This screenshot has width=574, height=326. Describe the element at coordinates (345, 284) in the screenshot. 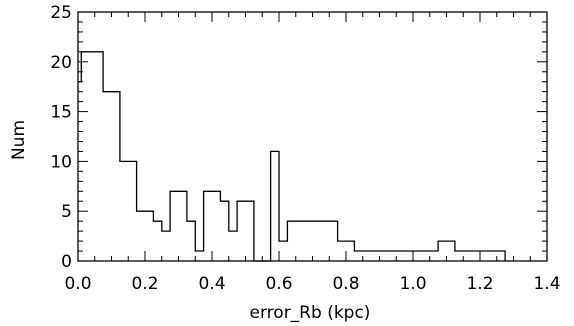

I see `x-tick-label: 0.8` at that location.